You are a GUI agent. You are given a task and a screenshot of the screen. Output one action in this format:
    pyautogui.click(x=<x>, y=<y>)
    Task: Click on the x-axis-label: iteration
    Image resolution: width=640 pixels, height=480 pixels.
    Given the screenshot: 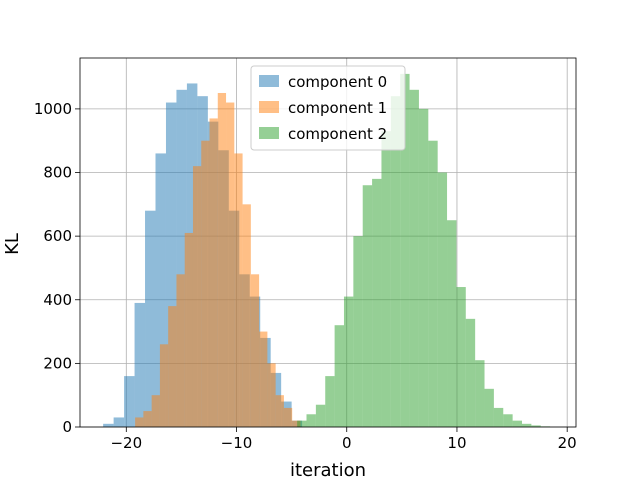 What is the action you would take?
    pyautogui.click(x=328, y=470)
    